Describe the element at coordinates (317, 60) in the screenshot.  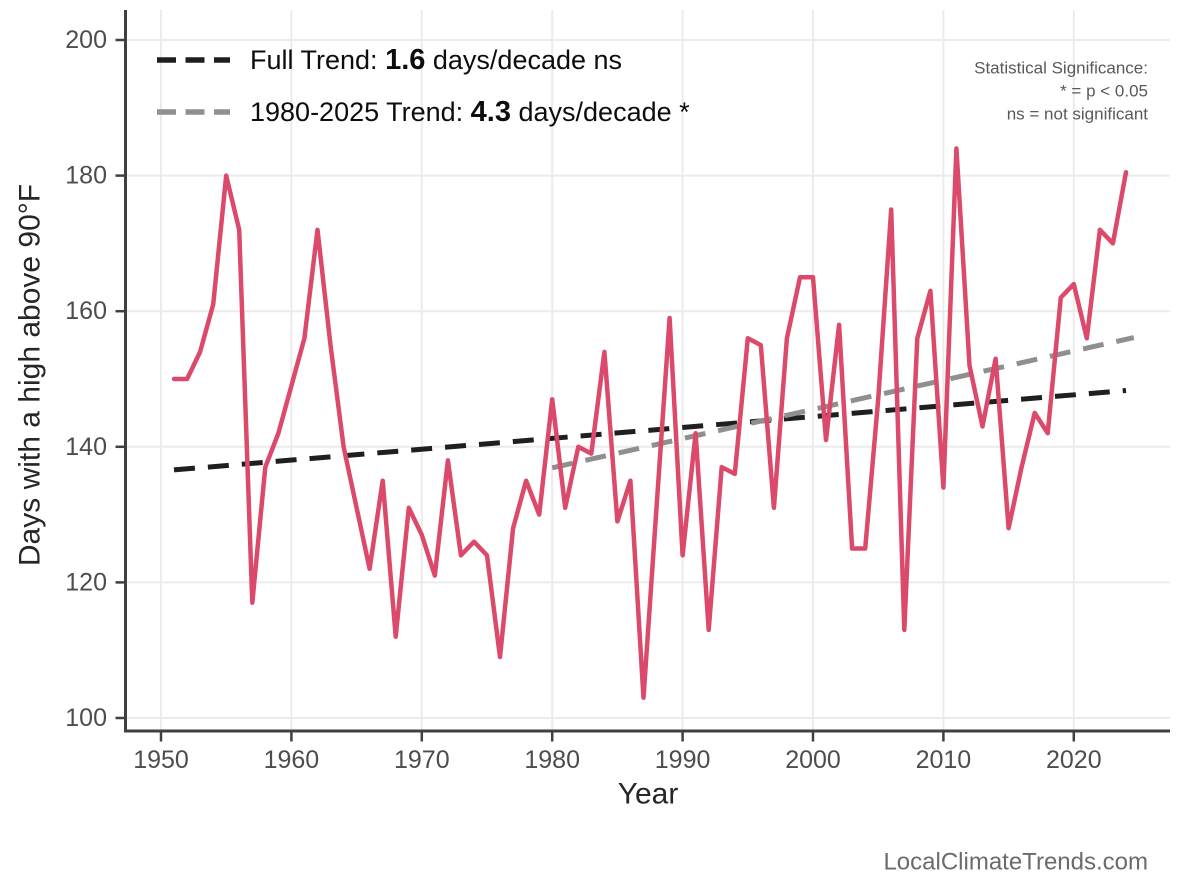
I see `legend-full-prefix: Full Trend:` at that location.